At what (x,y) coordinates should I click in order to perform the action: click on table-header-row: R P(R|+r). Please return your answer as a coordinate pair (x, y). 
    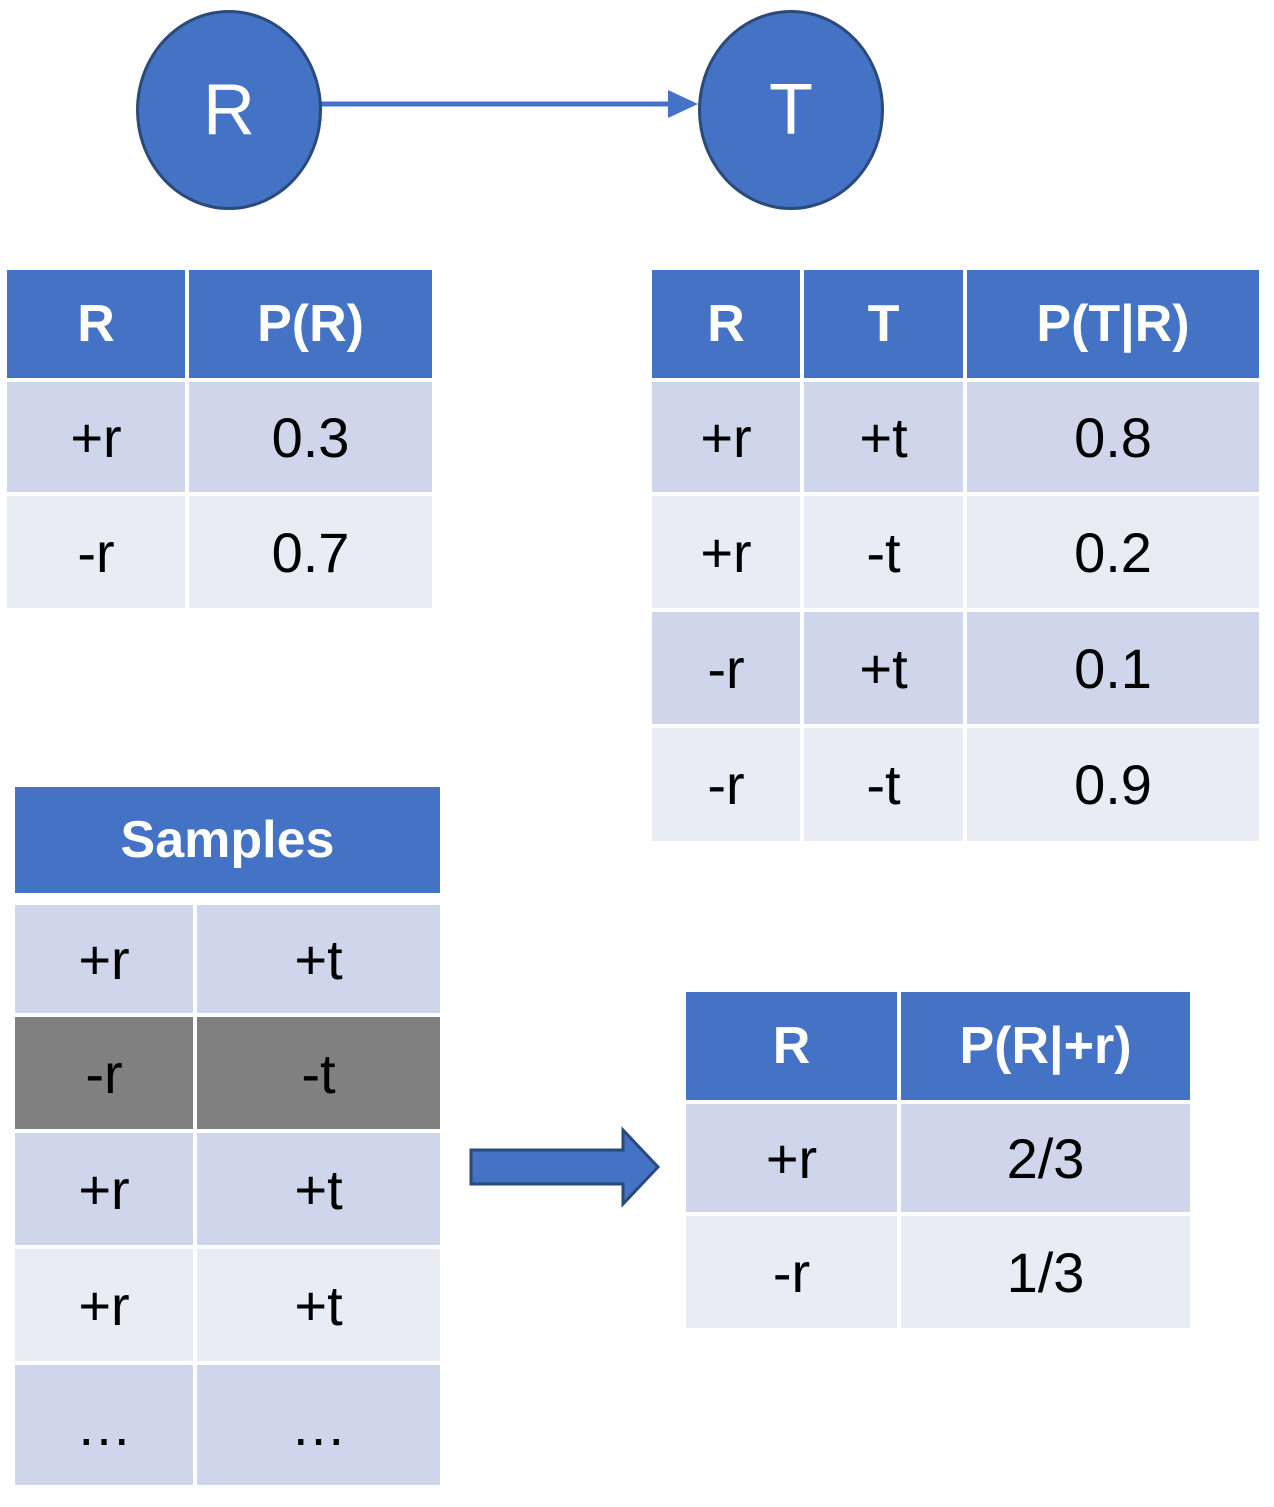
    Looking at the image, I should click on (938, 1046).